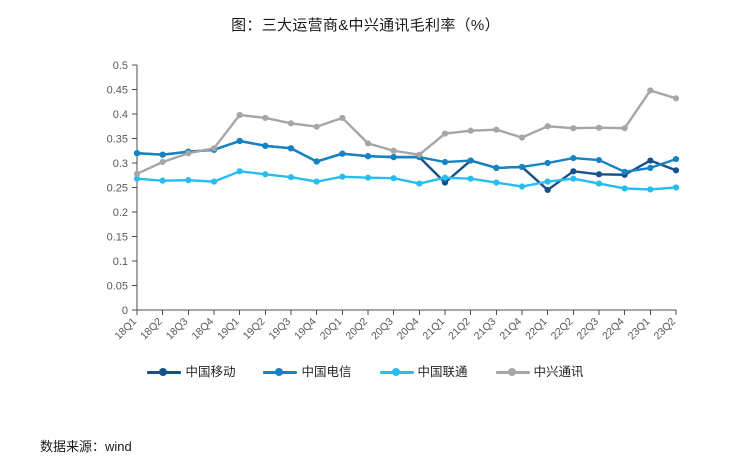 The width and height of the screenshot is (731, 468). I want to click on x-tick-label: 18Q1, so click(125, 329).